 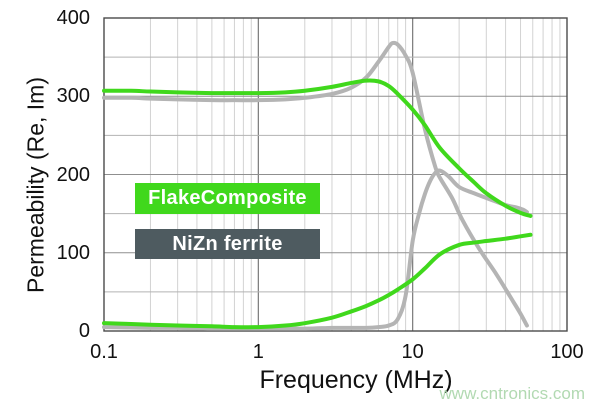 I want to click on y-tick-label: 0, so click(x=84, y=331).